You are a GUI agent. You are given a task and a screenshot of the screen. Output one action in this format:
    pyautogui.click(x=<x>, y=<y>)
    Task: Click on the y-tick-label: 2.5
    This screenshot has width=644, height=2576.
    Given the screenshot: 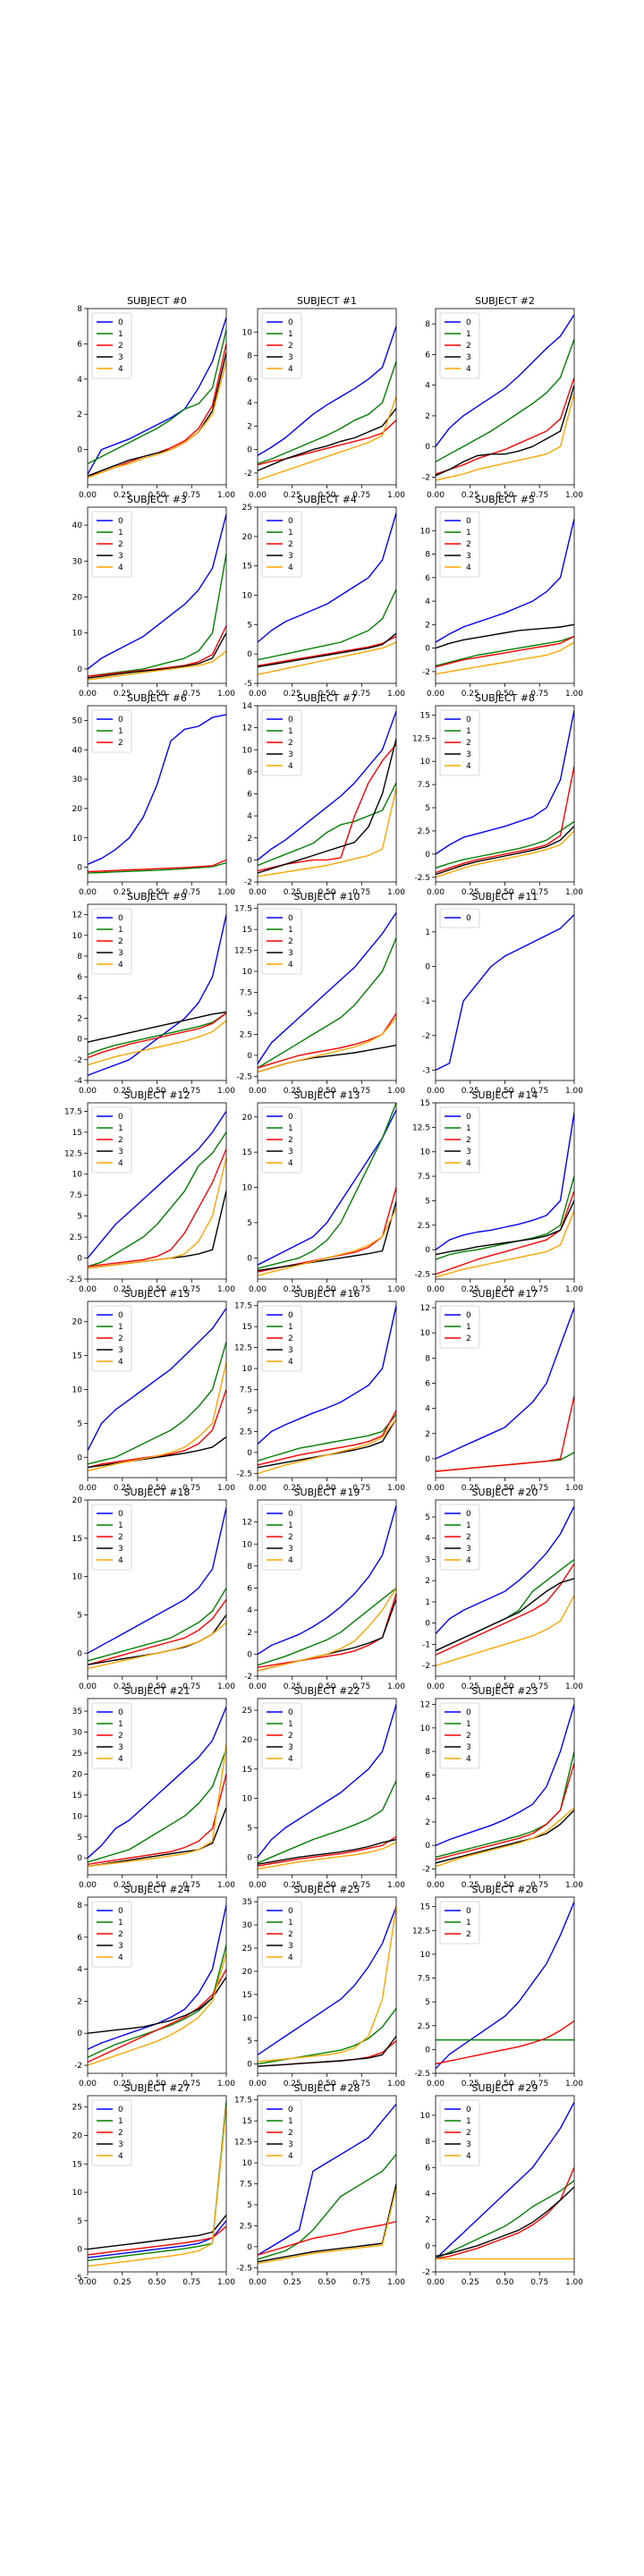 What is the action you would take?
    pyautogui.click(x=246, y=1034)
    